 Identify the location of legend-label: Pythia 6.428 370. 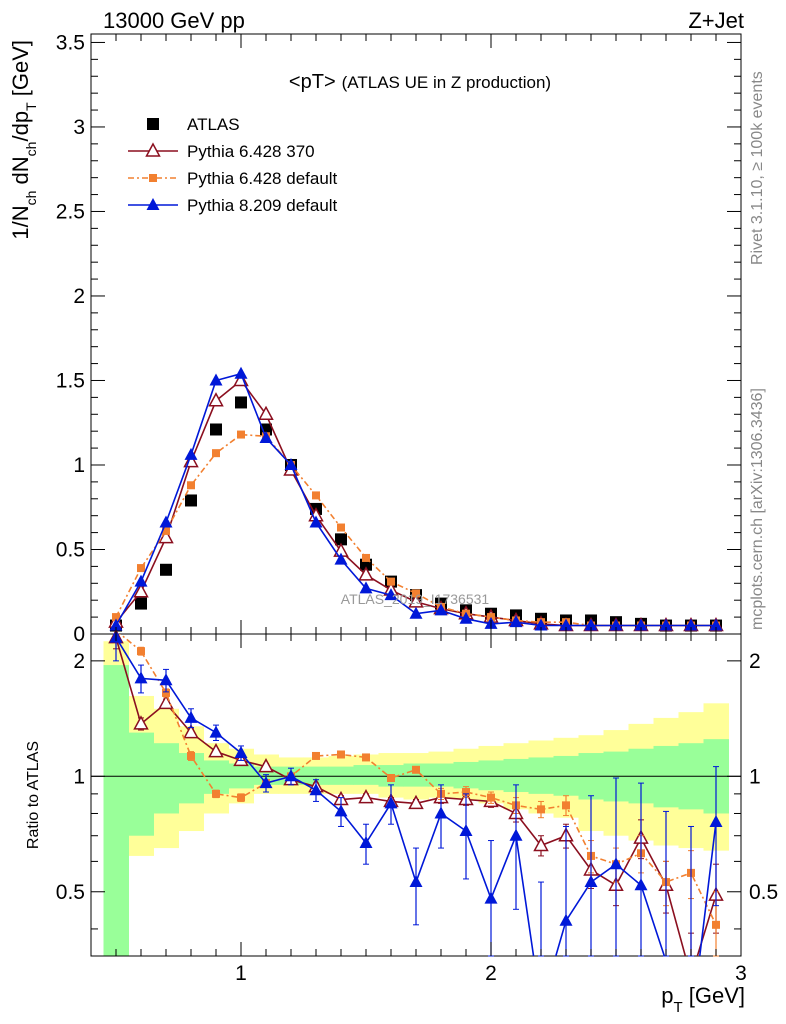
(251, 151).